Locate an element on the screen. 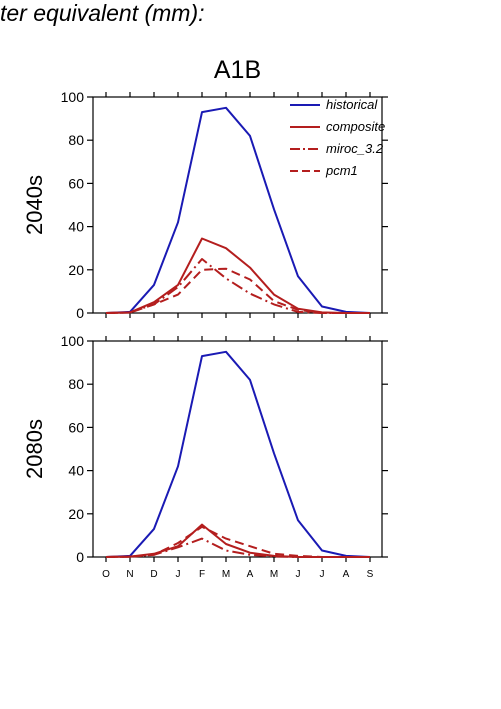  legend-label: pcm1 is located at coordinates (341, 170).